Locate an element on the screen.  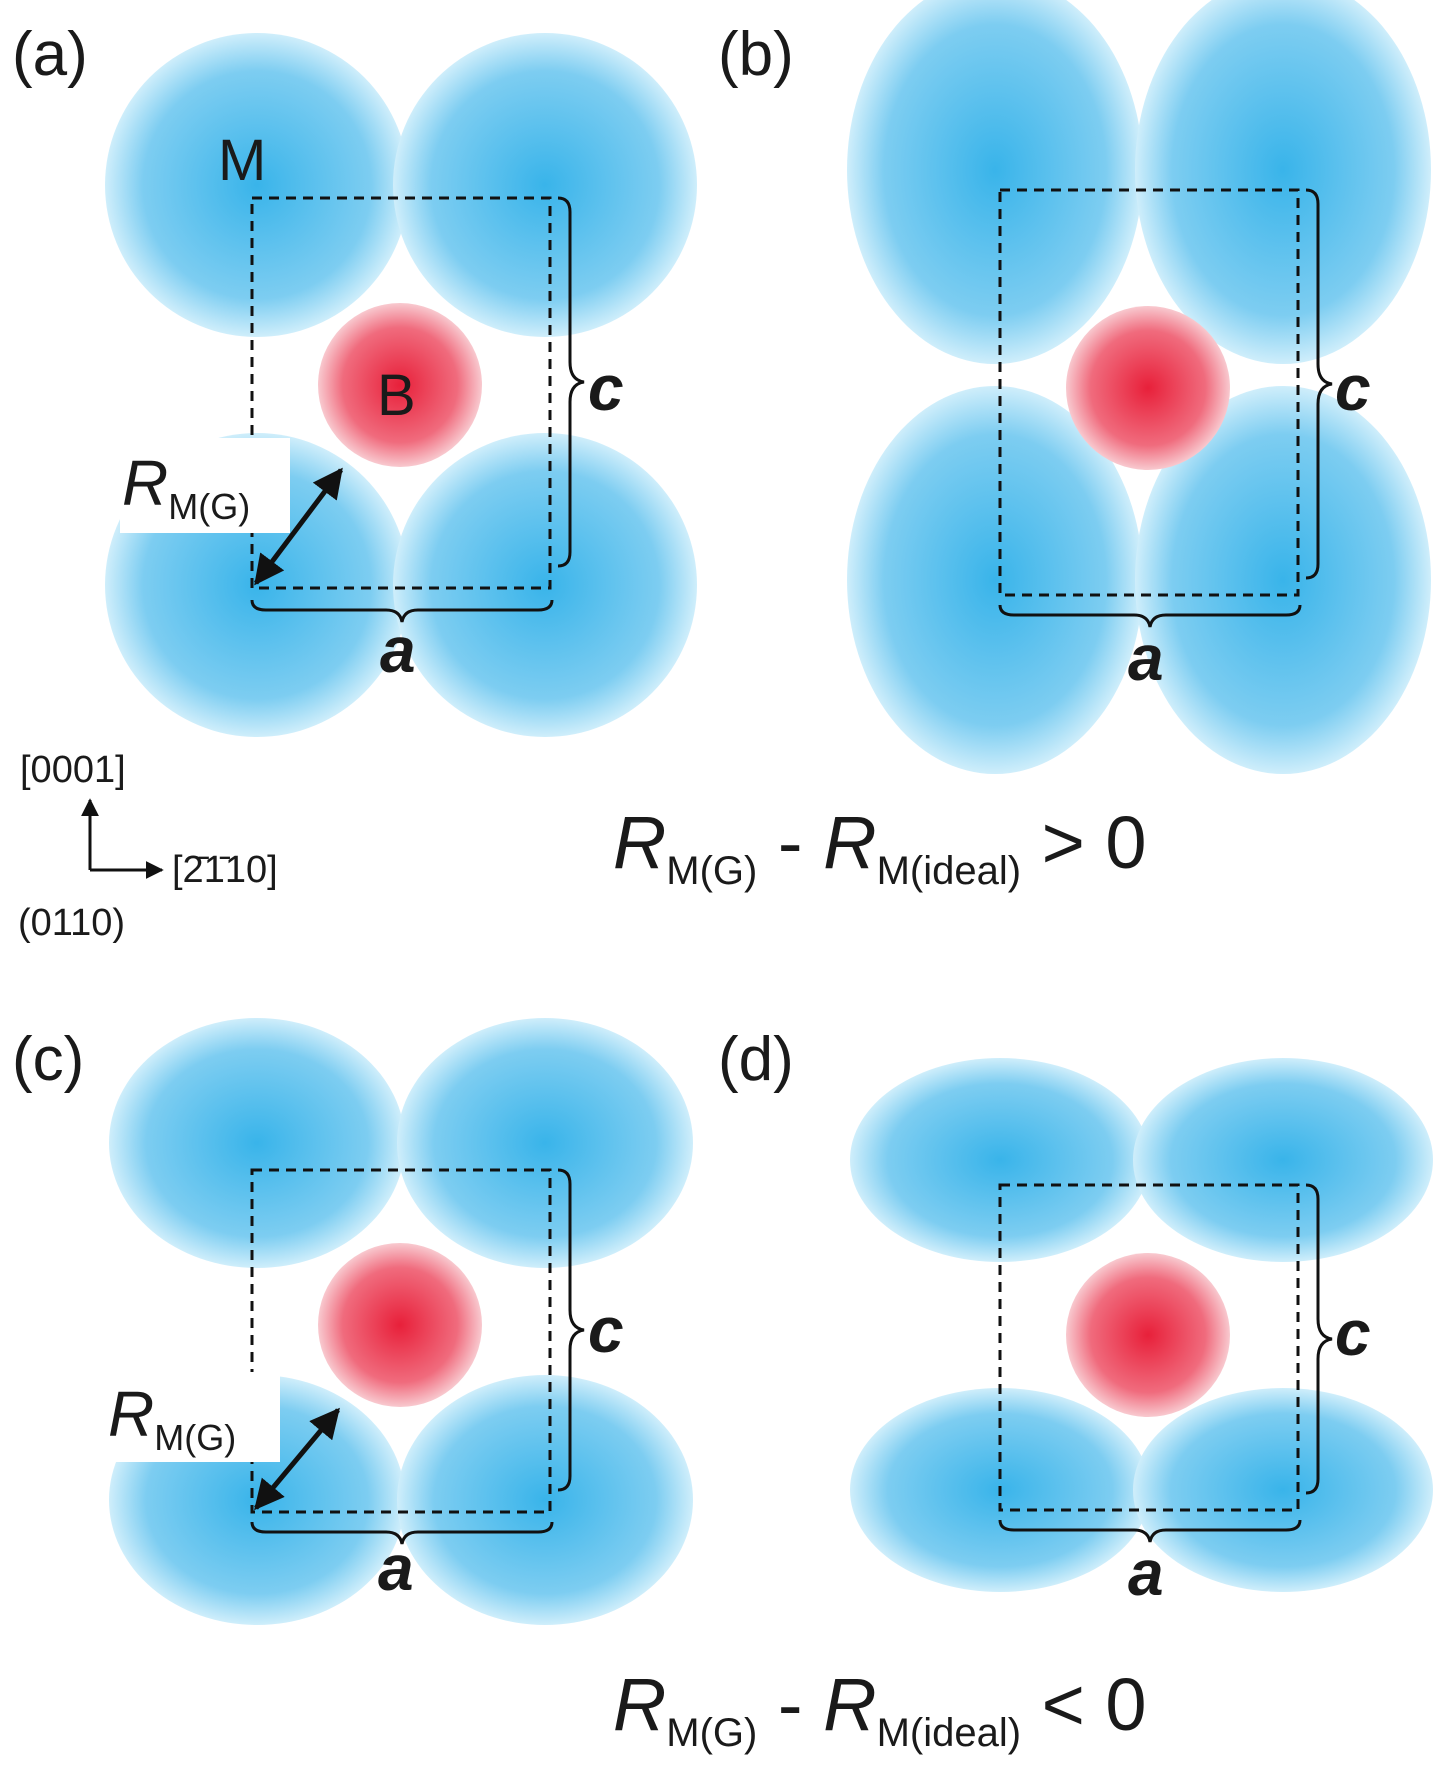
metal-label: M is located at coordinates (242, 160).